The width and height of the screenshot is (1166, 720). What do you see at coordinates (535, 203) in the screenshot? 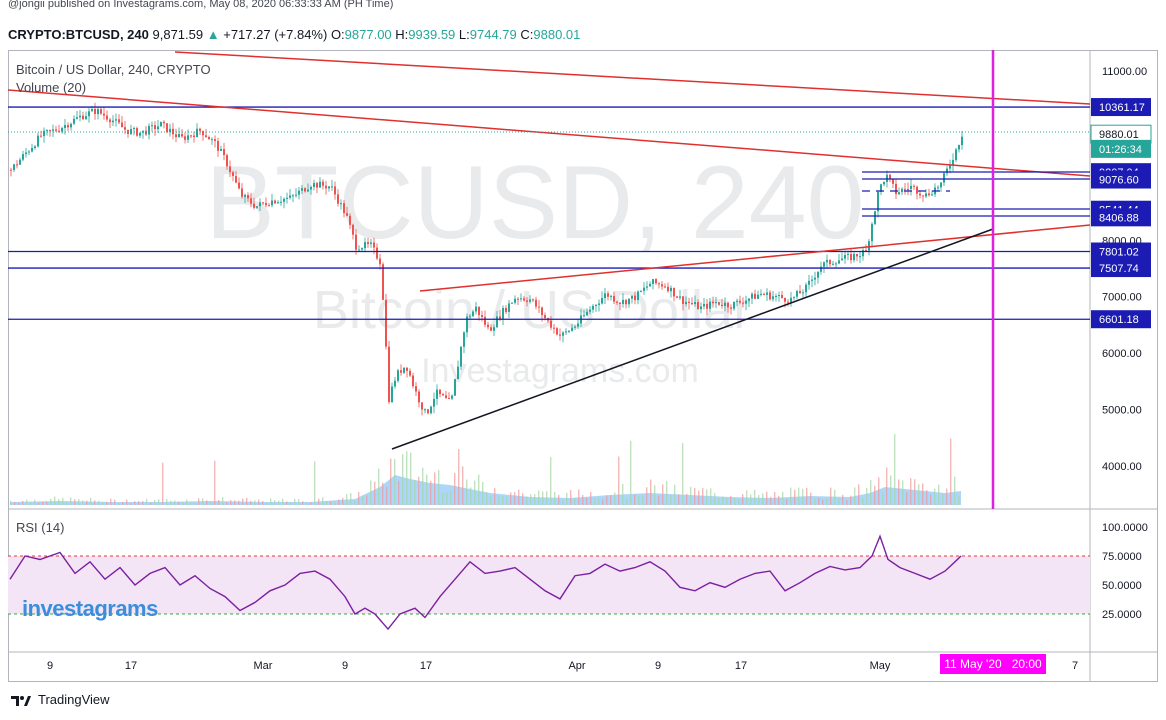
I see `watermark-symbol: BTCUSD, 240` at bounding box center [535, 203].